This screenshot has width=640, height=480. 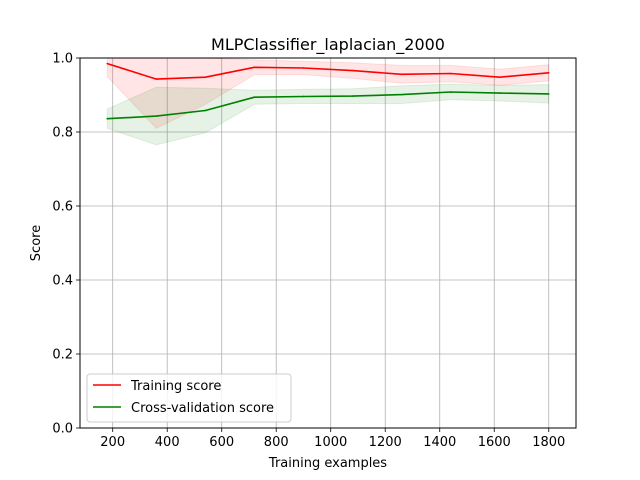 I want to click on legend-box, so click(x=189, y=398).